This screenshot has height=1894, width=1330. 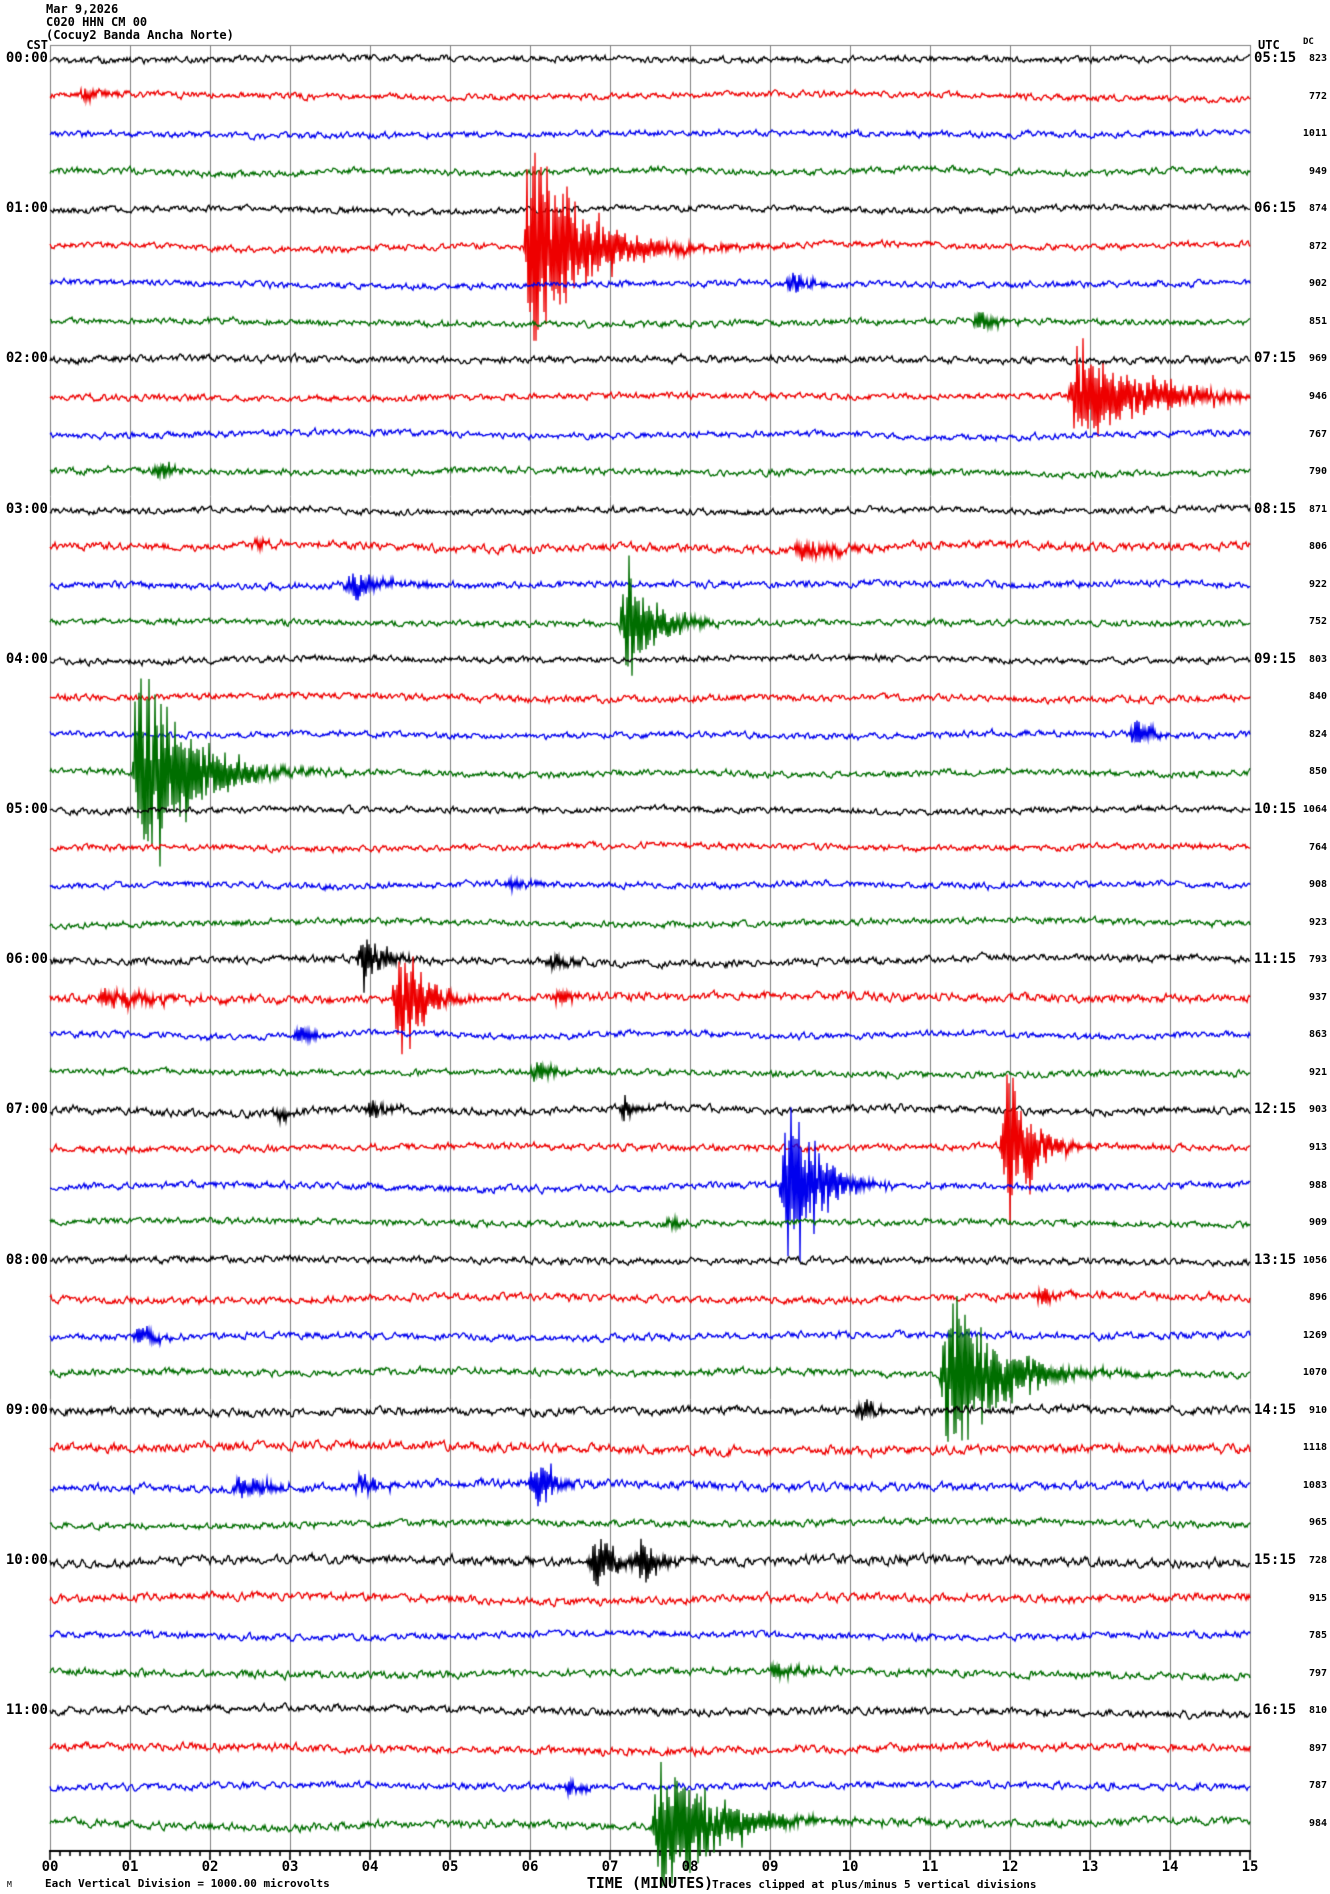 I want to click on cst-hour-label: 00:00, so click(x=26, y=58).